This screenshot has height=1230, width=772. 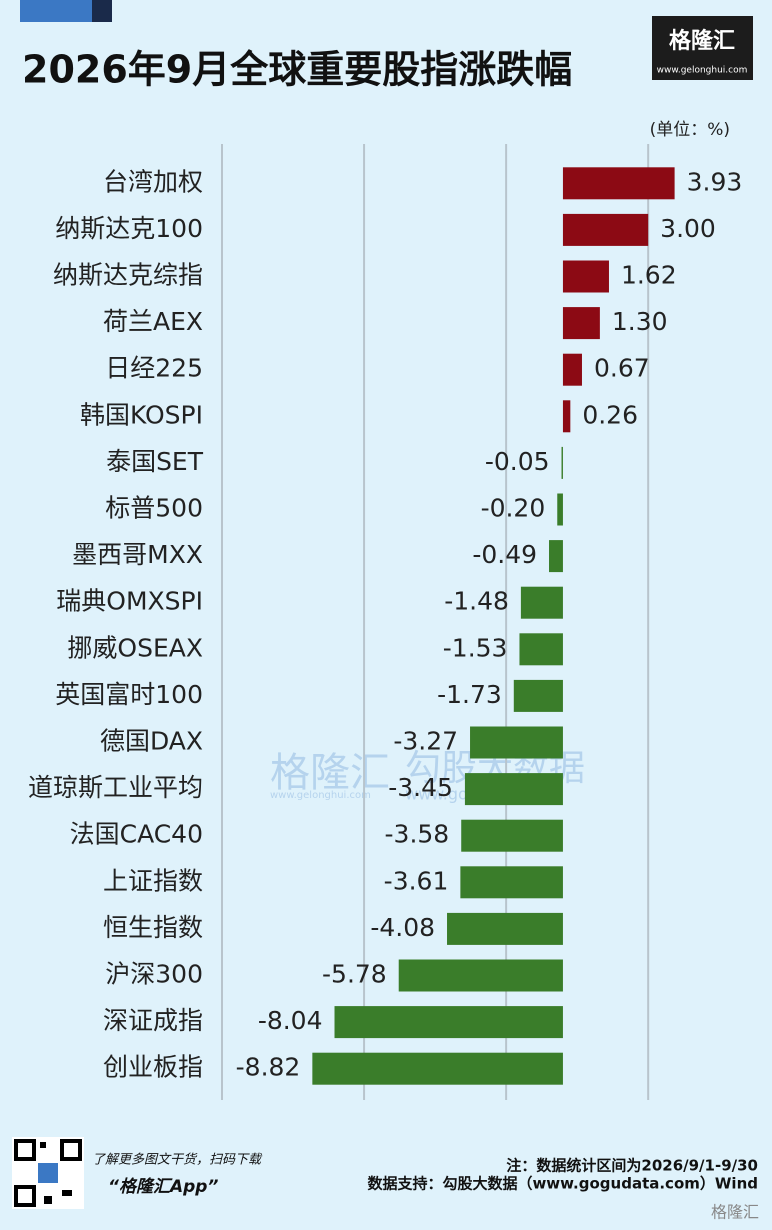 What do you see at coordinates (690, 130) in the screenshot?
I see `unit-label: (单位：%)` at bounding box center [690, 130].